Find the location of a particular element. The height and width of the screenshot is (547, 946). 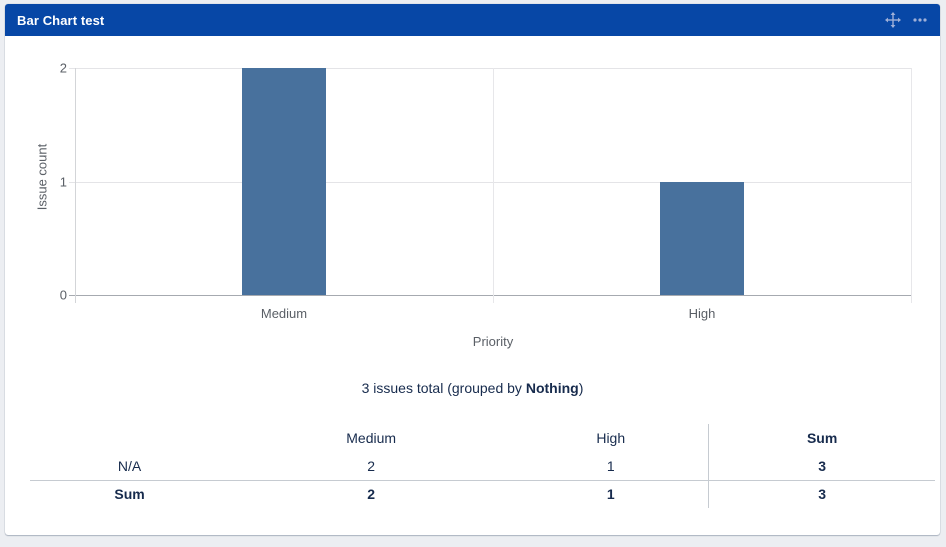

table-header-row: Medium High Sum is located at coordinates (482, 438).